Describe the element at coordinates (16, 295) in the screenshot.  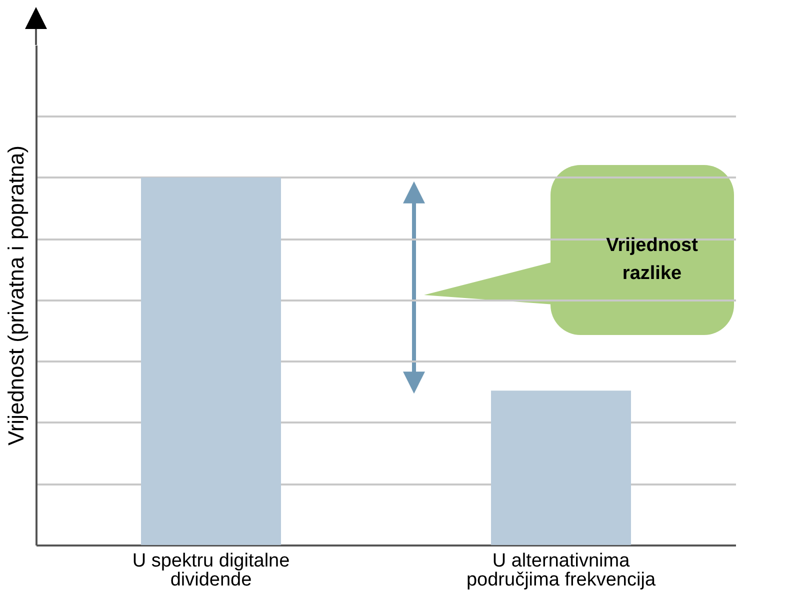
I see `y-axis-title: Vrijednost (privatna i popratna)` at that location.